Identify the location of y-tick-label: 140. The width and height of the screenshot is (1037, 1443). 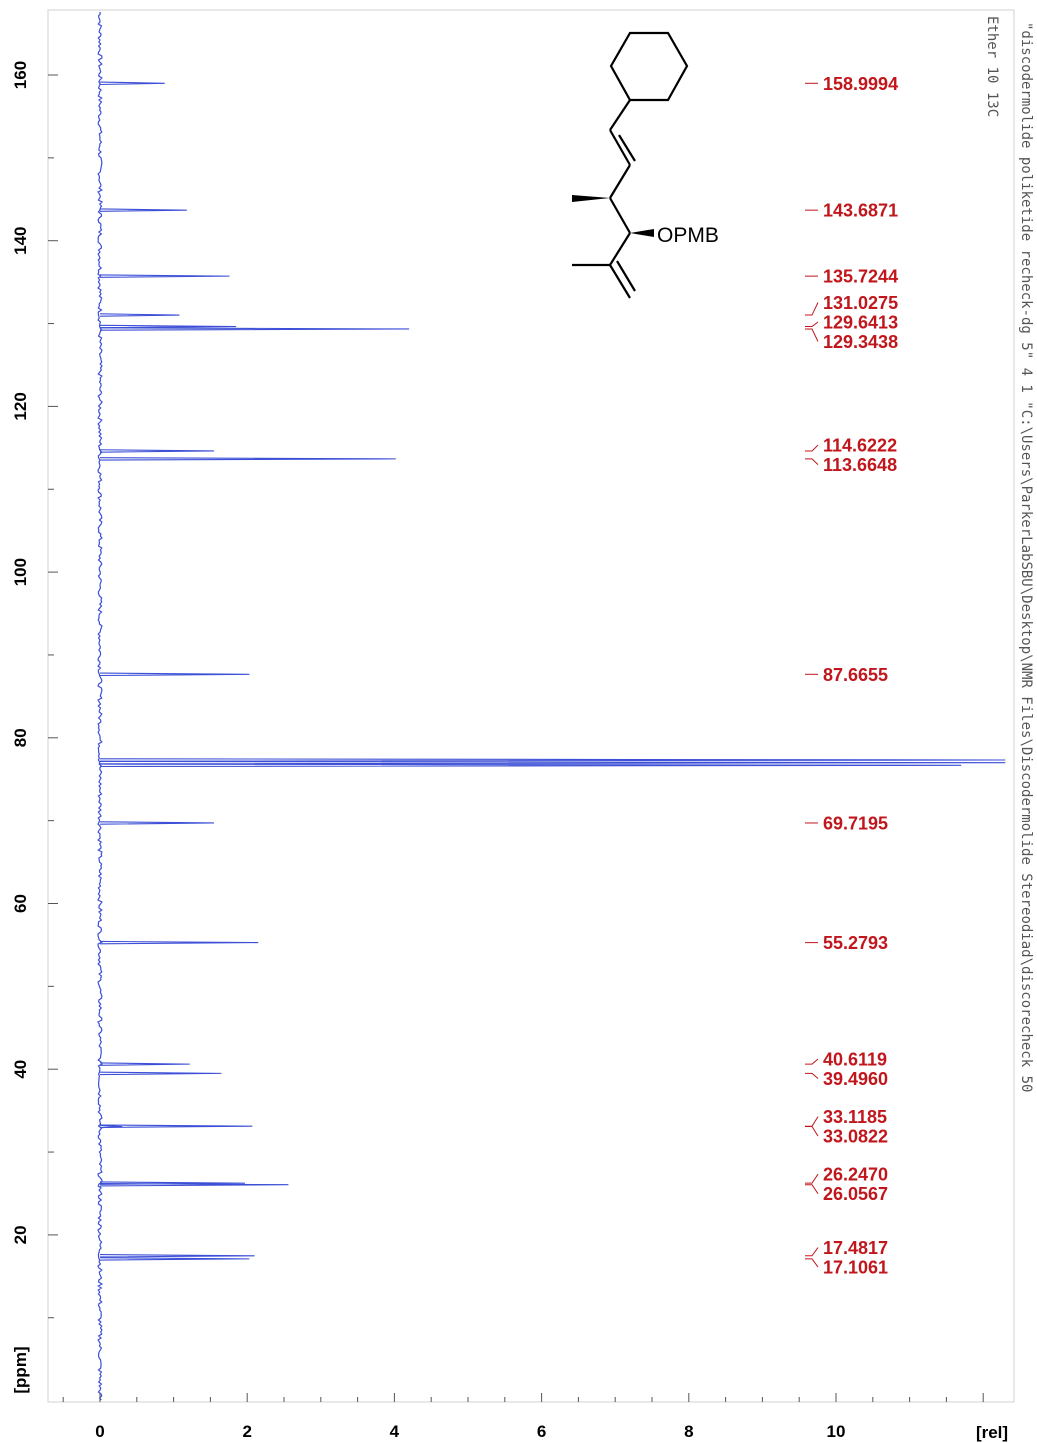
(20, 241).